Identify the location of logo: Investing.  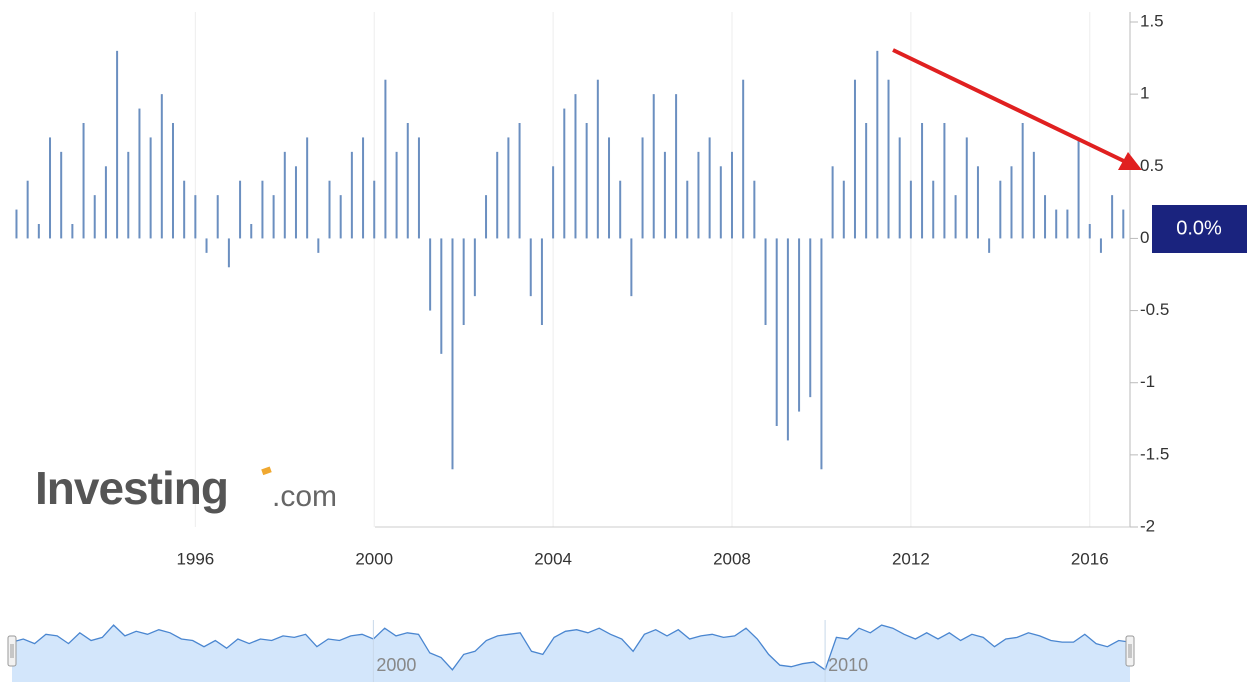
(131, 488).